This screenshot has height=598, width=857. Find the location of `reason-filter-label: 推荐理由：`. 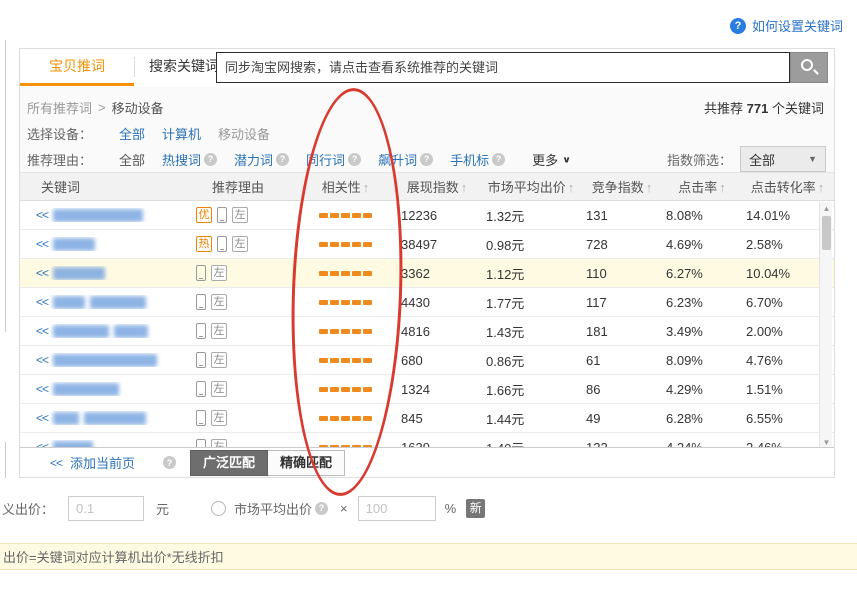

reason-filter-label: 推荐理由： is located at coordinates (60, 160).